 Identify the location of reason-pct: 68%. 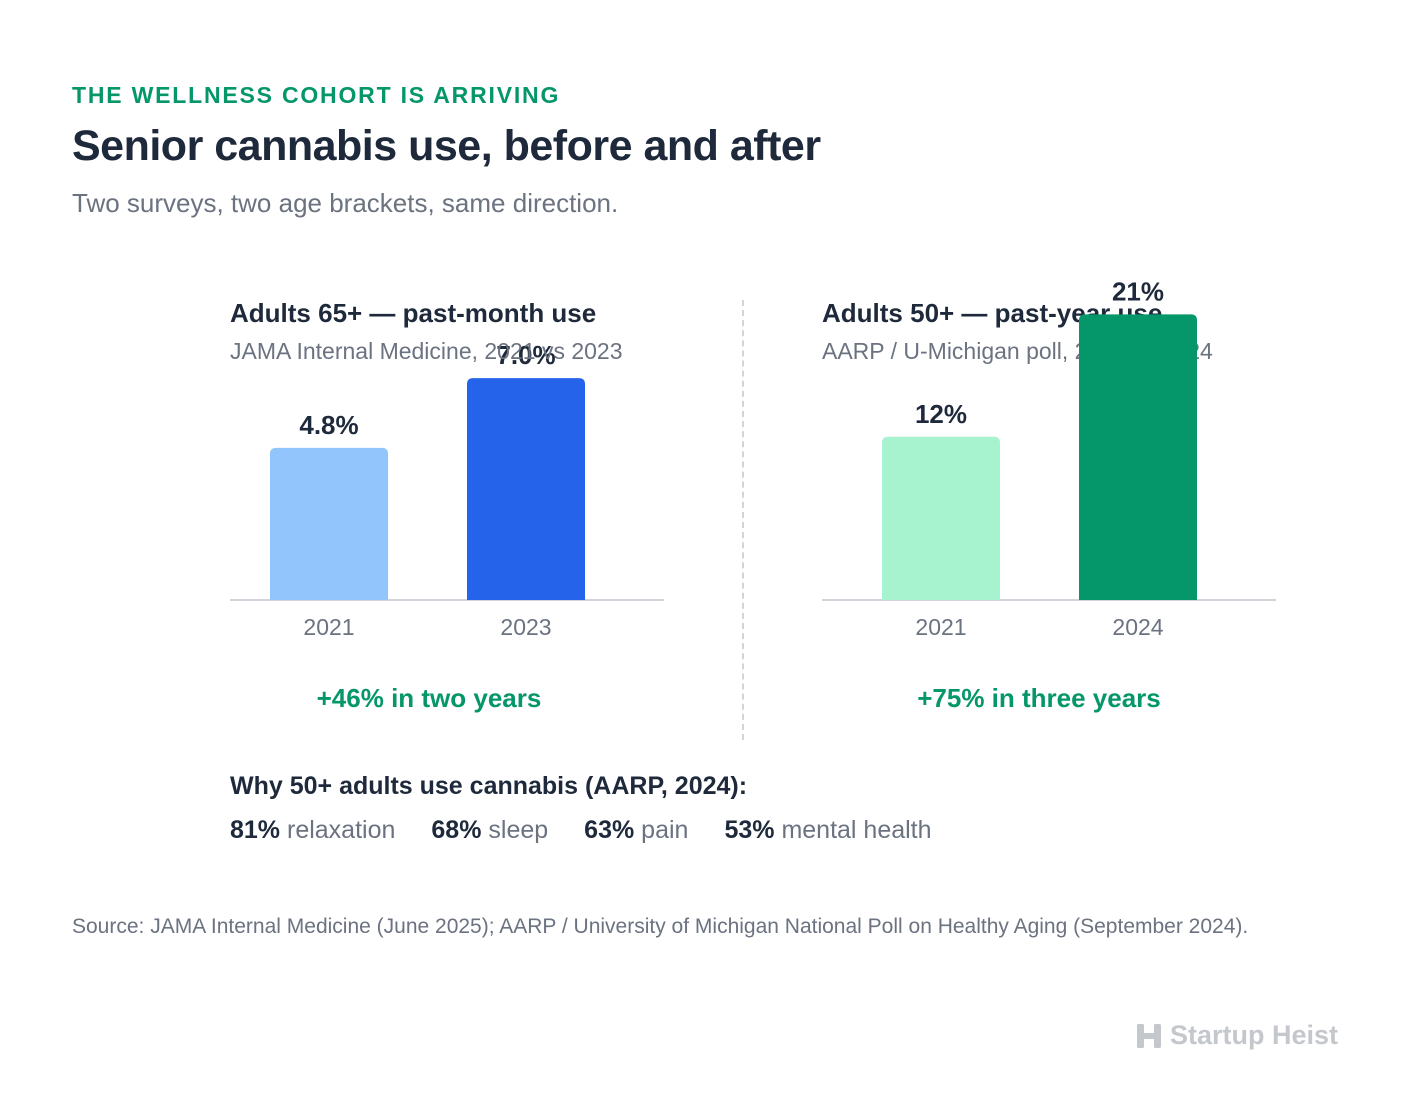
(456, 830).